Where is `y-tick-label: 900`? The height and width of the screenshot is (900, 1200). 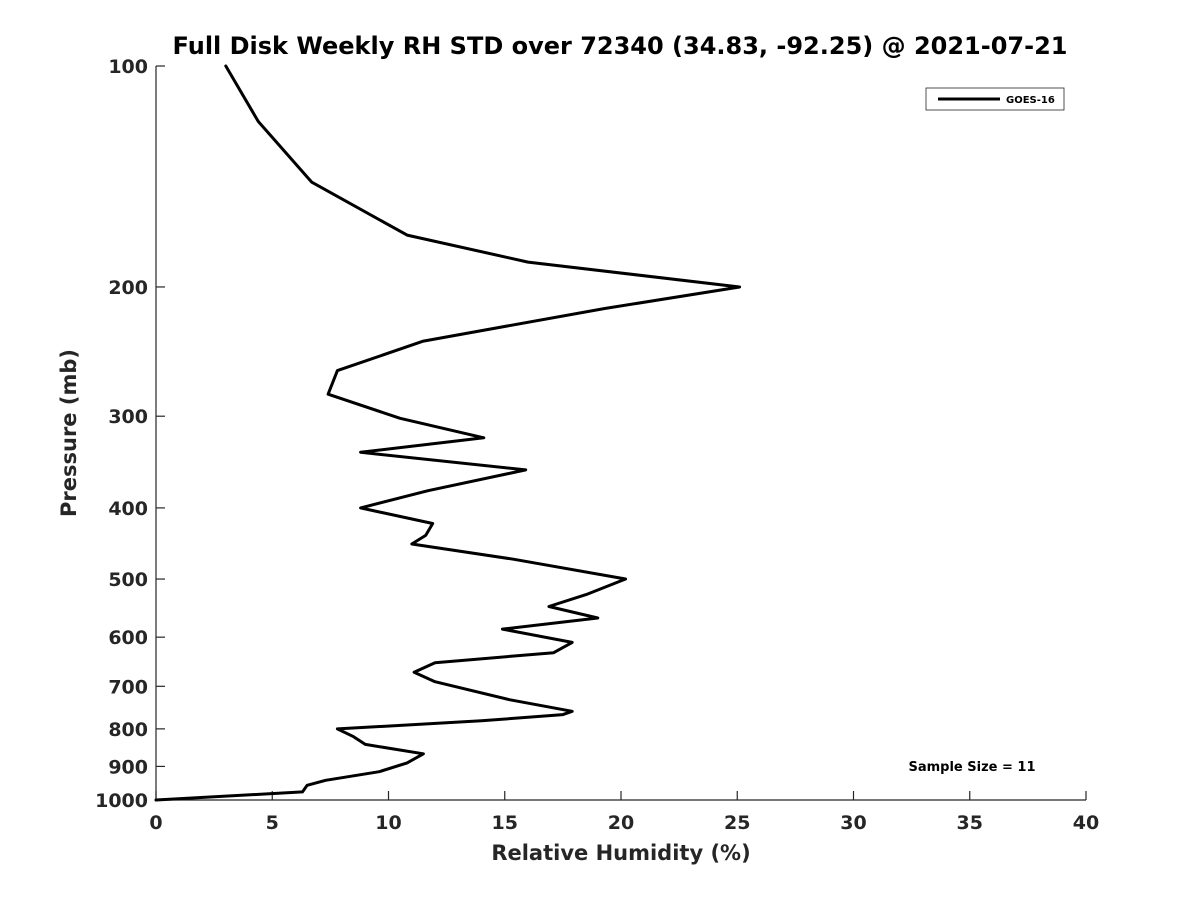
y-tick-label: 900 is located at coordinates (128, 767).